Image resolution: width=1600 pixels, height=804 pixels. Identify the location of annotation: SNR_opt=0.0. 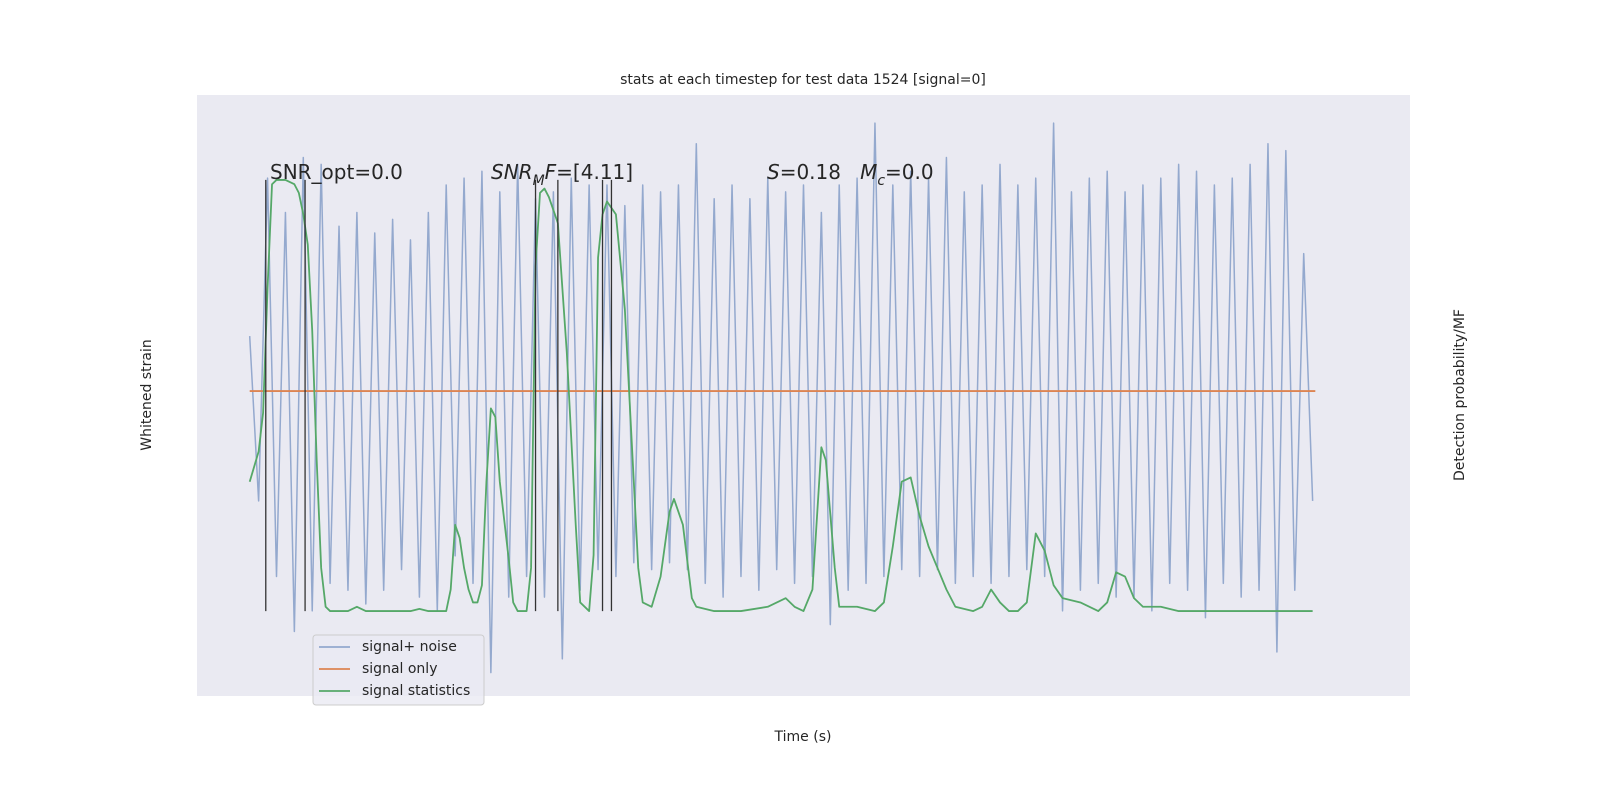
(336, 172).